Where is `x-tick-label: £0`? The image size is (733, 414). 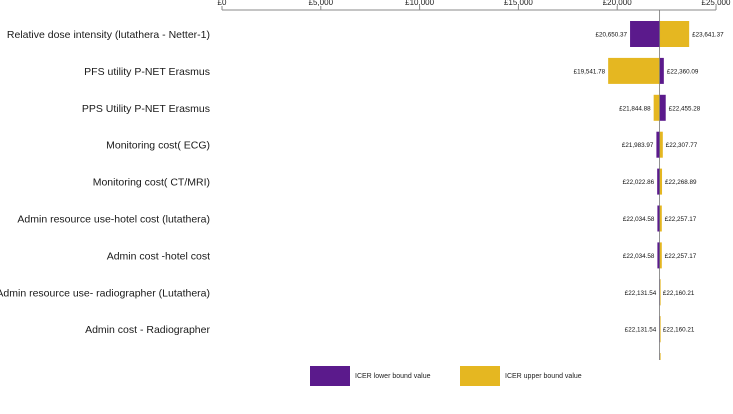
x-tick-label: £0 is located at coordinates (222, 3).